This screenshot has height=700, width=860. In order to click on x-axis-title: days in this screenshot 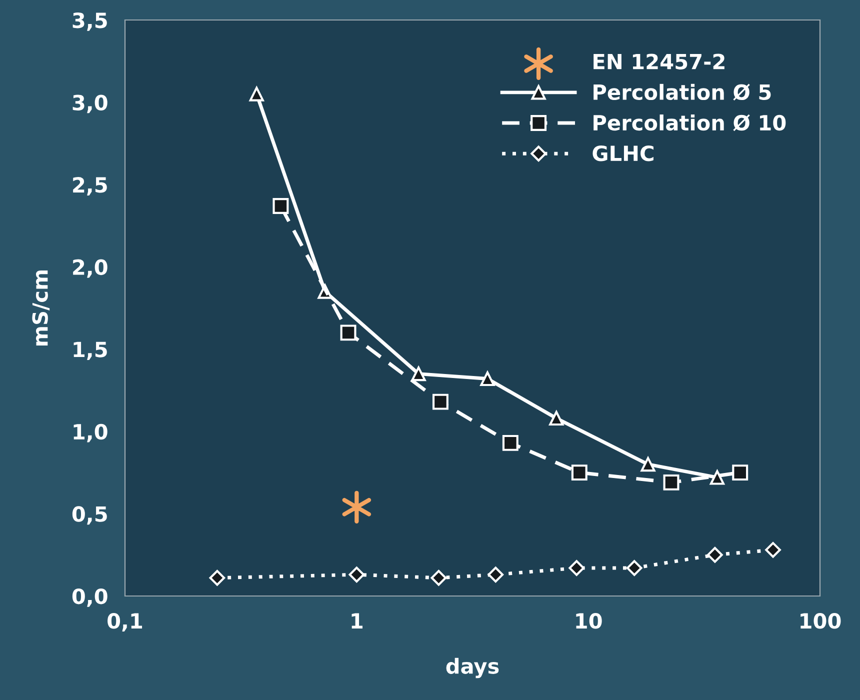, I will do `click(472, 668)`.